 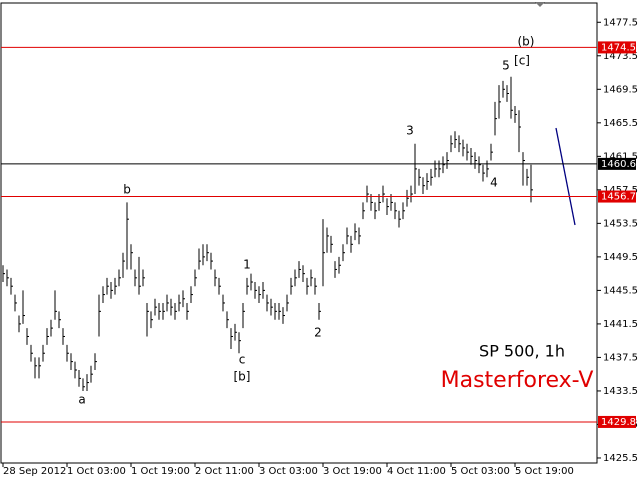 What do you see at coordinates (620, 56) in the screenshot?
I see `y-tick-label: 1473.5` at bounding box center [620, 56].